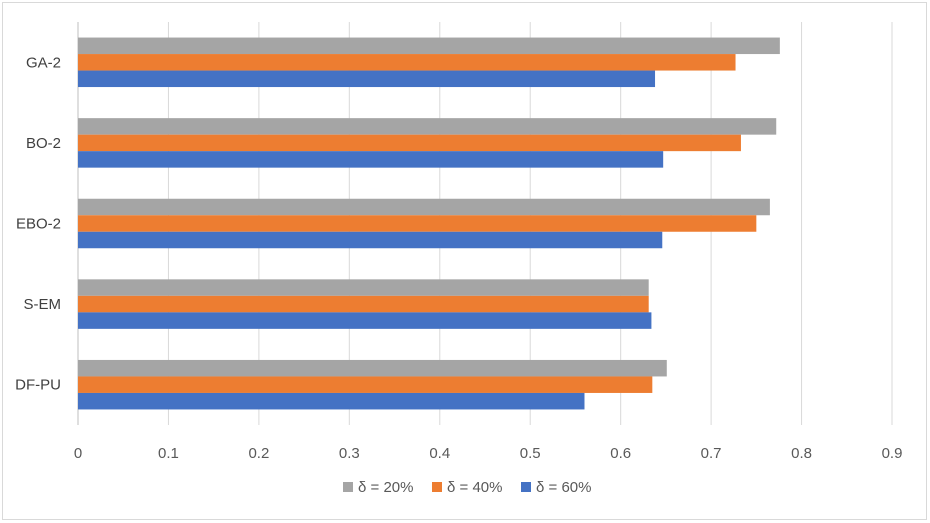 This screenshot has width=930, height=523. What do you see at coordinates (620, 453) in the screenshot?
I see `x-tick-label: 0.6` at bounding box center [620, 453].